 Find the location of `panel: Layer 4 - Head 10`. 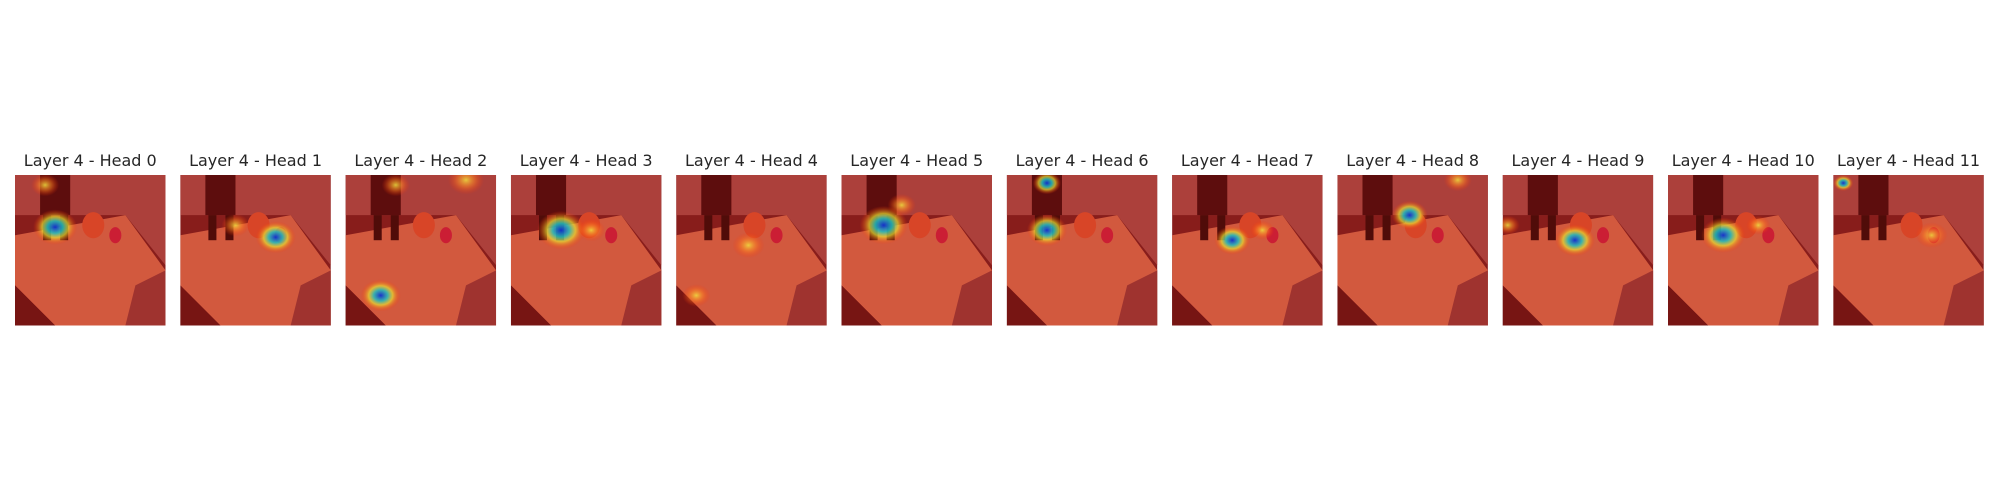

panel: Layer 4 - Head 10 is located at coordinates (1743, 238).